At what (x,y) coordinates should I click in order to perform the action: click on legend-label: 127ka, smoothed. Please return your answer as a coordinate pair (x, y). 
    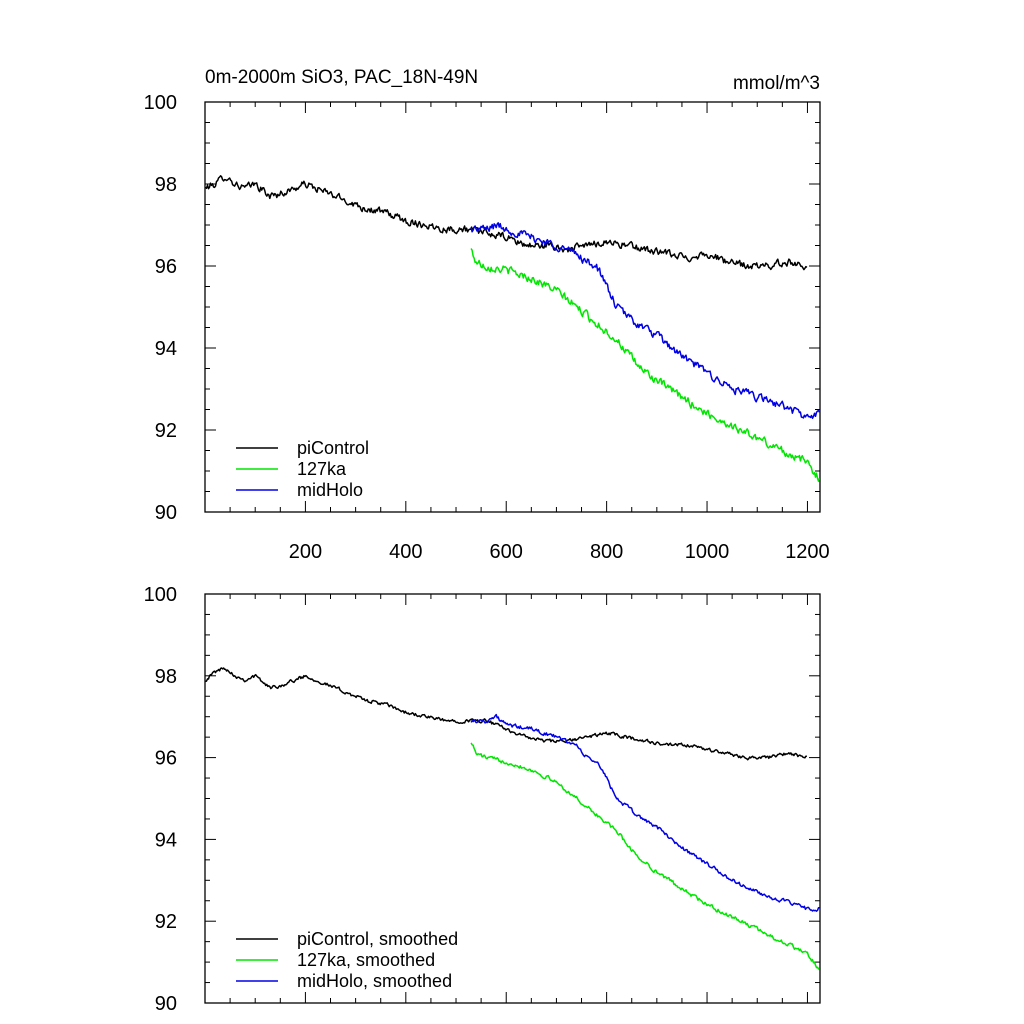
    Looking at the image, I should click on (366, 960).